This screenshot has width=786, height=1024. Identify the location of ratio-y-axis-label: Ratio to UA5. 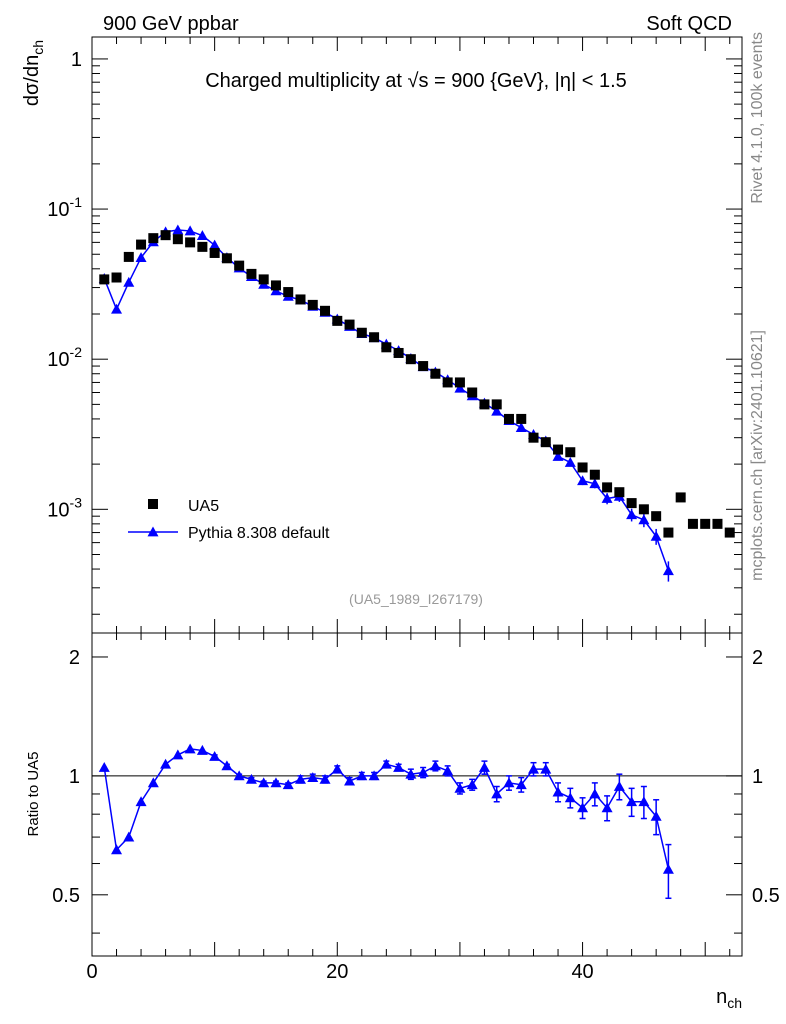
(33, 793).